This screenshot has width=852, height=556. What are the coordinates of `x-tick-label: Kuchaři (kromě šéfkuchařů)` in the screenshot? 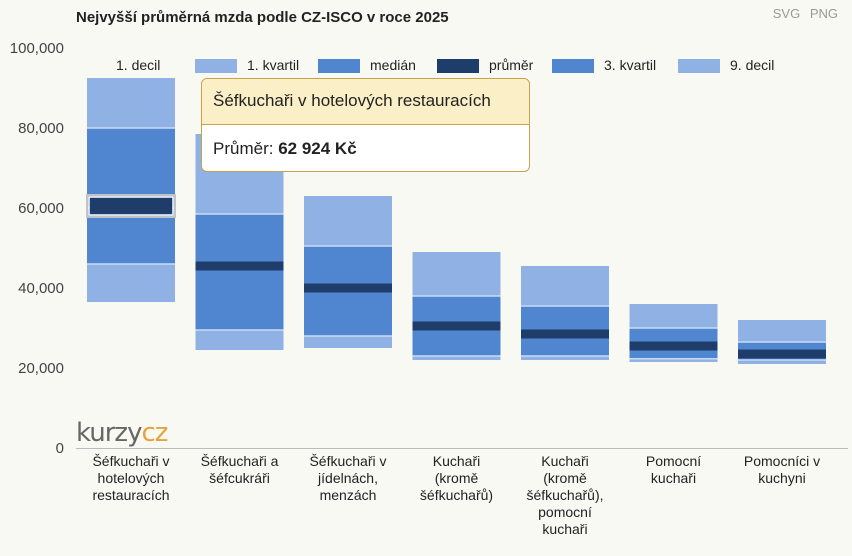 It's located at (457, 478).